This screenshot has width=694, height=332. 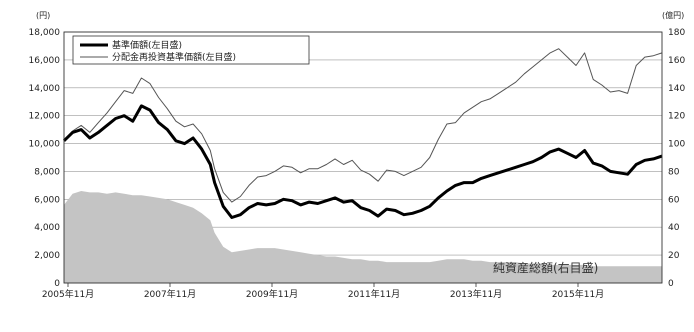 I want to click on y-right-tick-label: 180, so click(x=676, y=33).